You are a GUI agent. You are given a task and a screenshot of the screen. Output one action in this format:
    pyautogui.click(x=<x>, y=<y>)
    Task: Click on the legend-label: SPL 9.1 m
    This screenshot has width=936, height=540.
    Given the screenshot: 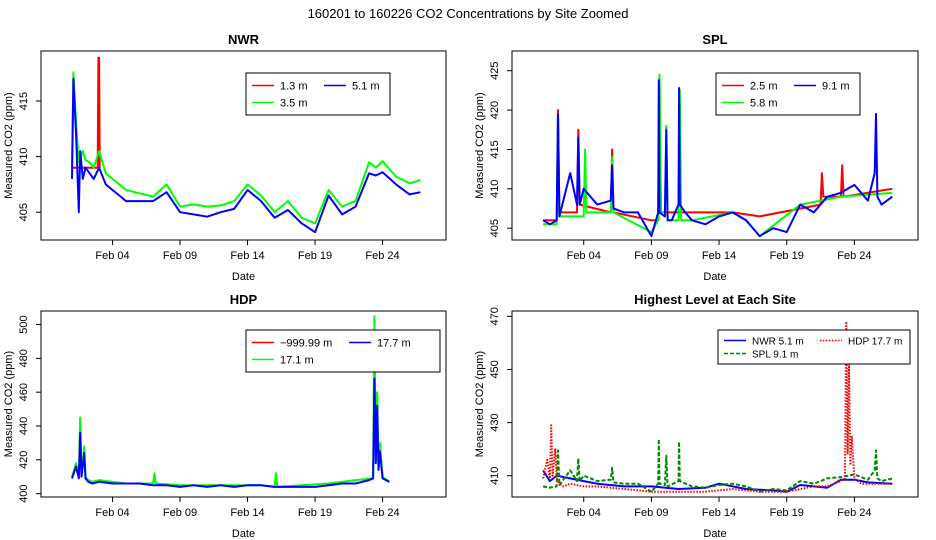 What is the action you would take?
    pyautogui.click(x=775, y=355)
    